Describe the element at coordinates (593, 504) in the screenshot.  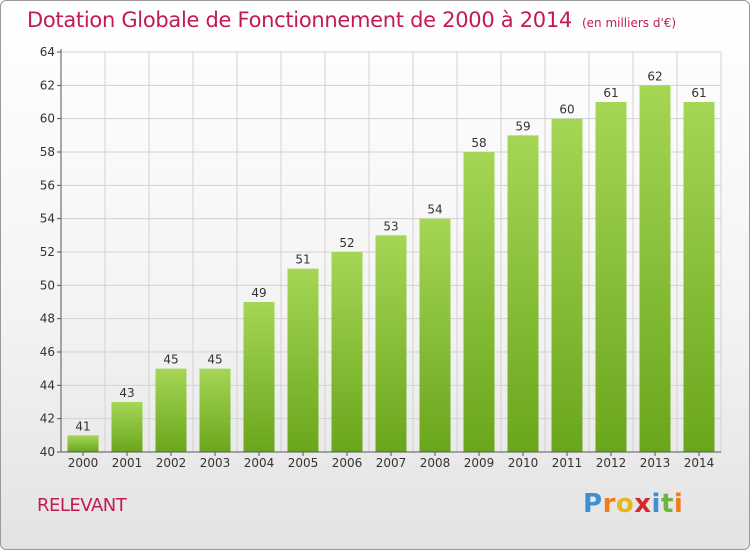
I see `logo-letter: P` at that location.